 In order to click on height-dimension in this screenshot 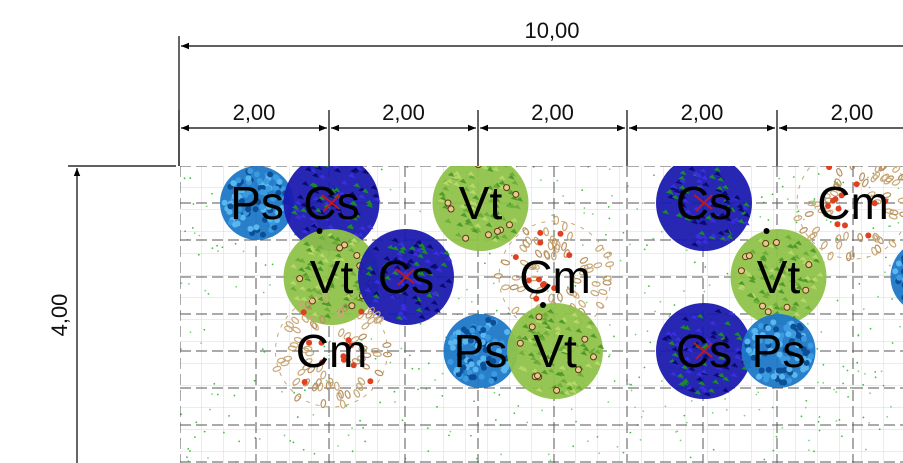, I will do `click(122, 314)`.